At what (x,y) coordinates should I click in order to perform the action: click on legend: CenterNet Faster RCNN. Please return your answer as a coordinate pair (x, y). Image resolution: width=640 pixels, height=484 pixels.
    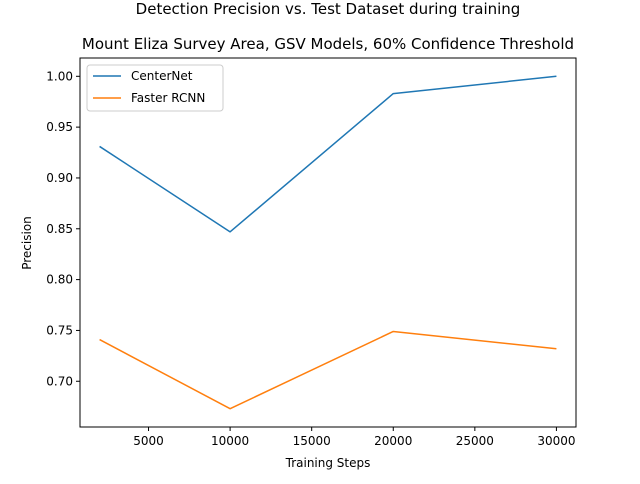
    Looking at the image, I should click on (155, 88).